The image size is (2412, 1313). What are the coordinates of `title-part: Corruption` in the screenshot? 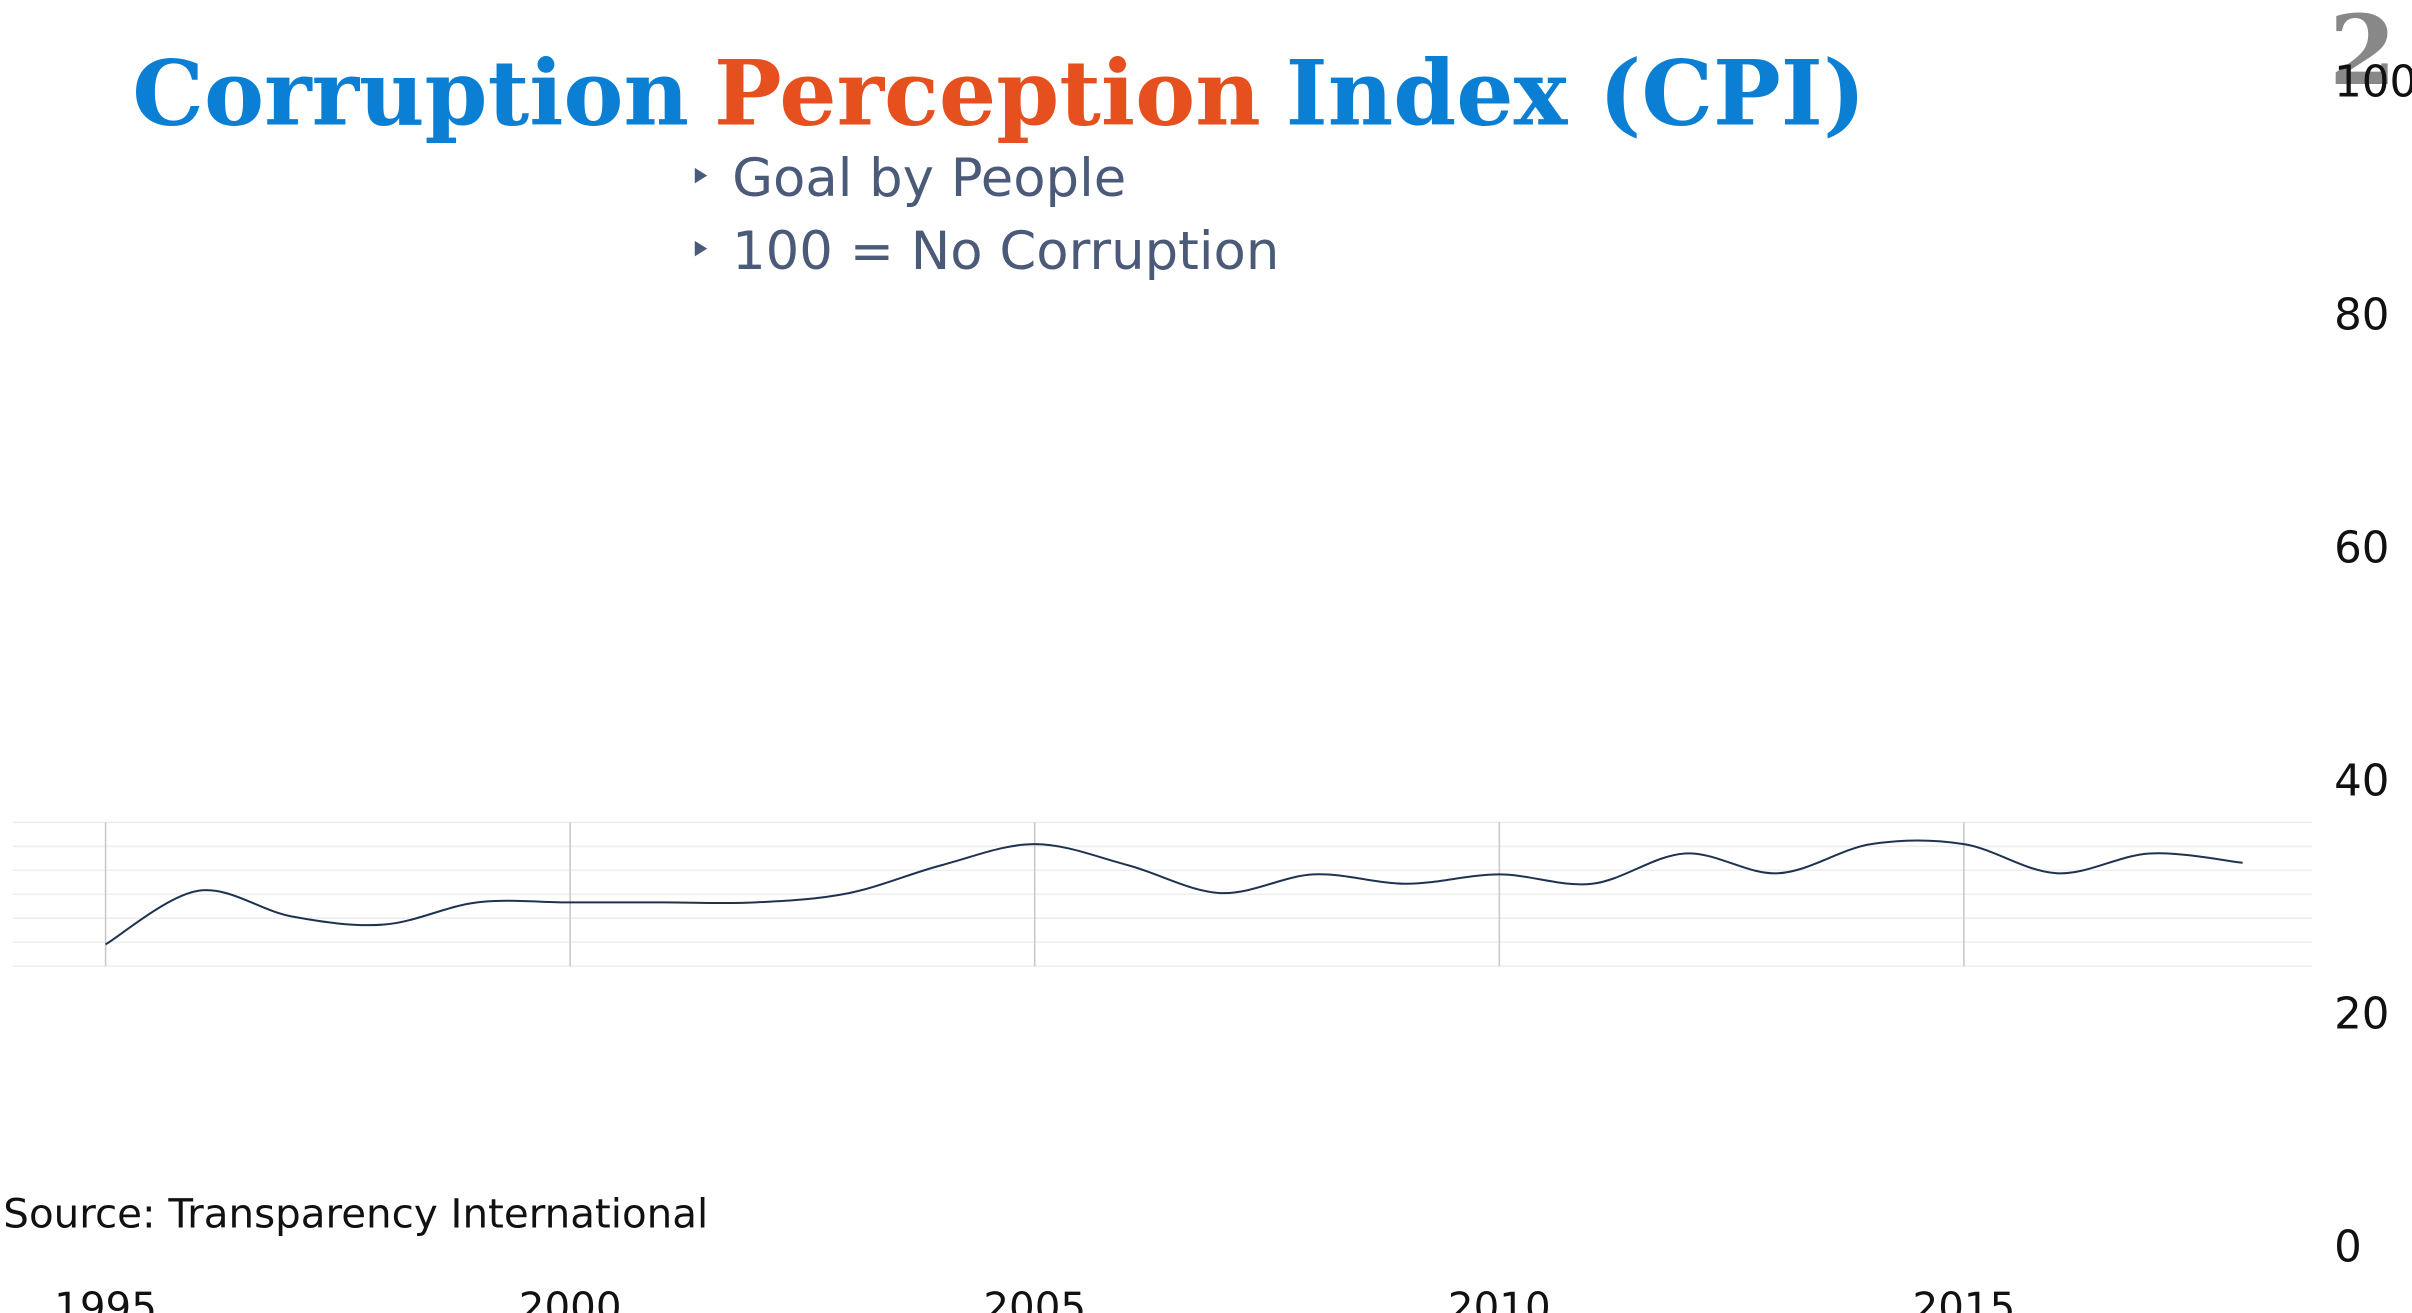 It's located at (410, 93).